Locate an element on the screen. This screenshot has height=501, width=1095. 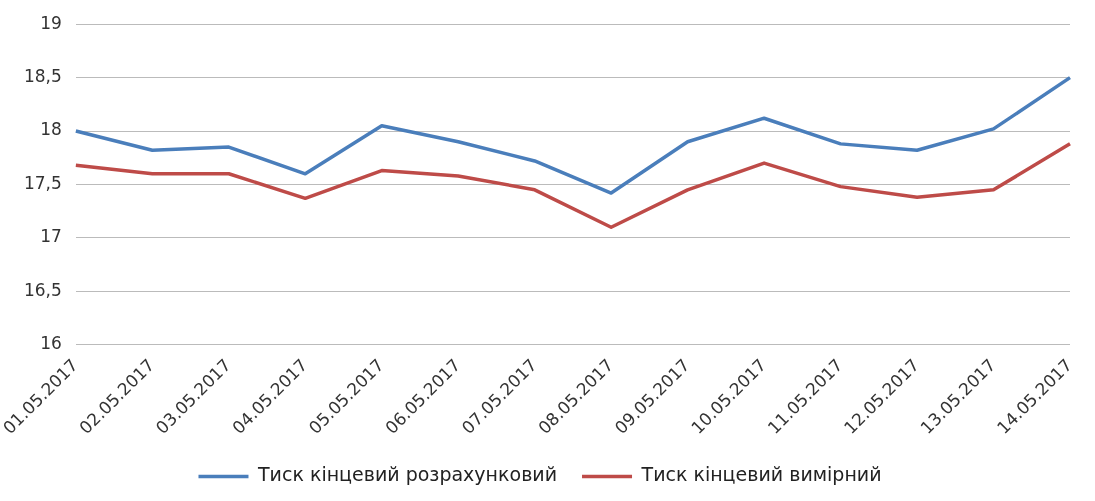
legend-label: Тиск кінцевий вимірний is located at coordinates (761, 474).